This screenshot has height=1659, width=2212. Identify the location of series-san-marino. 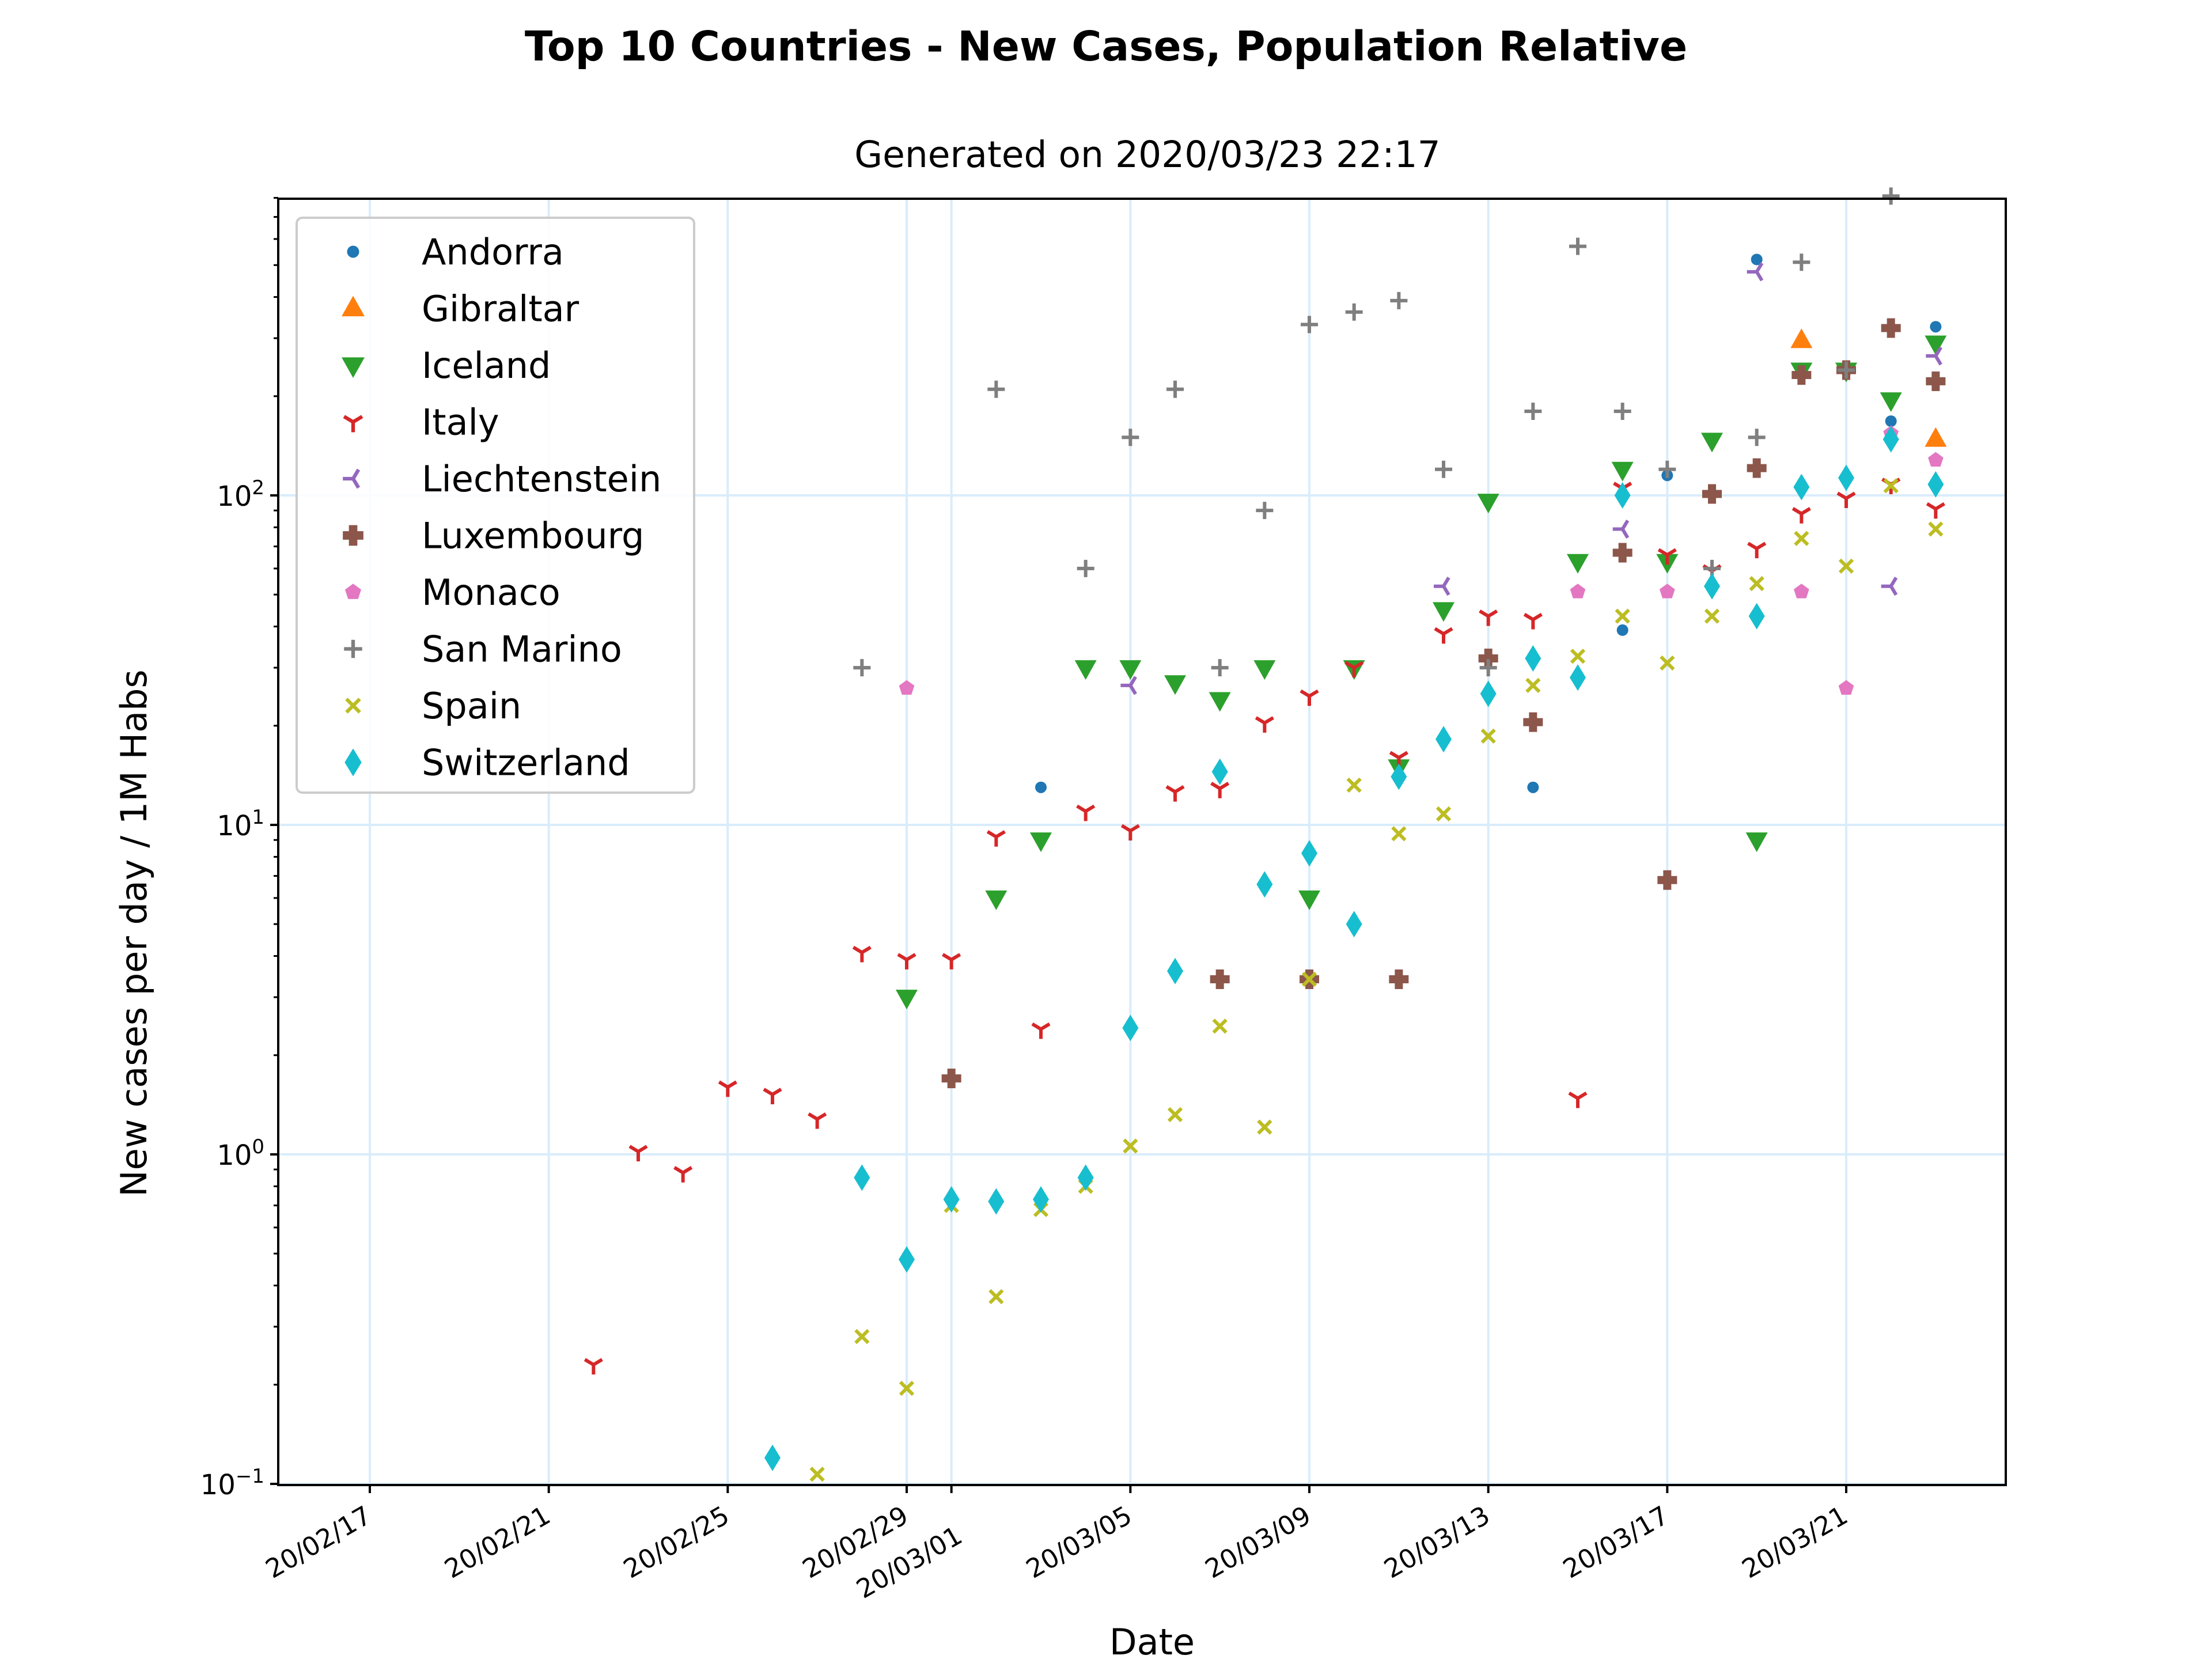
(1376, 432).